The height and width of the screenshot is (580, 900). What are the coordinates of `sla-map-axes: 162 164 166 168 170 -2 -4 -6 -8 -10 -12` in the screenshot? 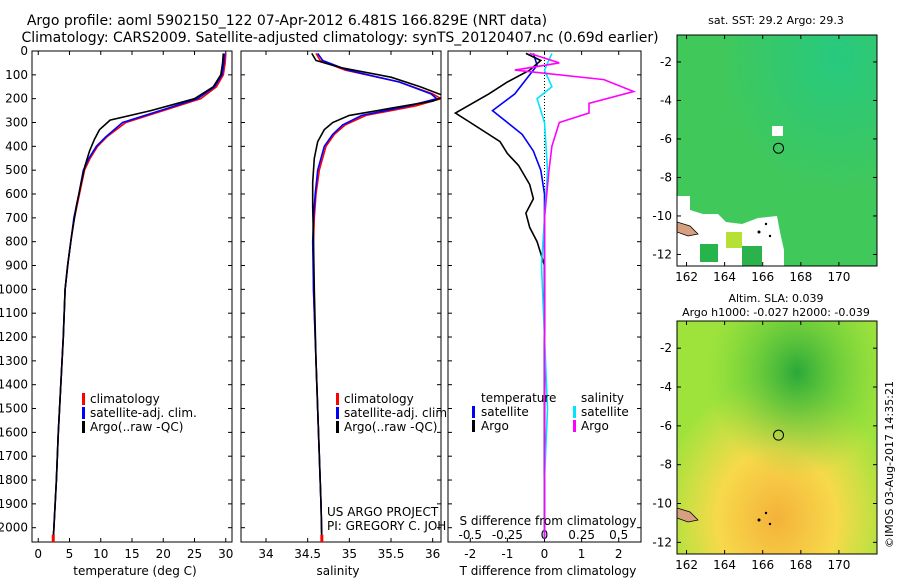 It's located at (764, 446).